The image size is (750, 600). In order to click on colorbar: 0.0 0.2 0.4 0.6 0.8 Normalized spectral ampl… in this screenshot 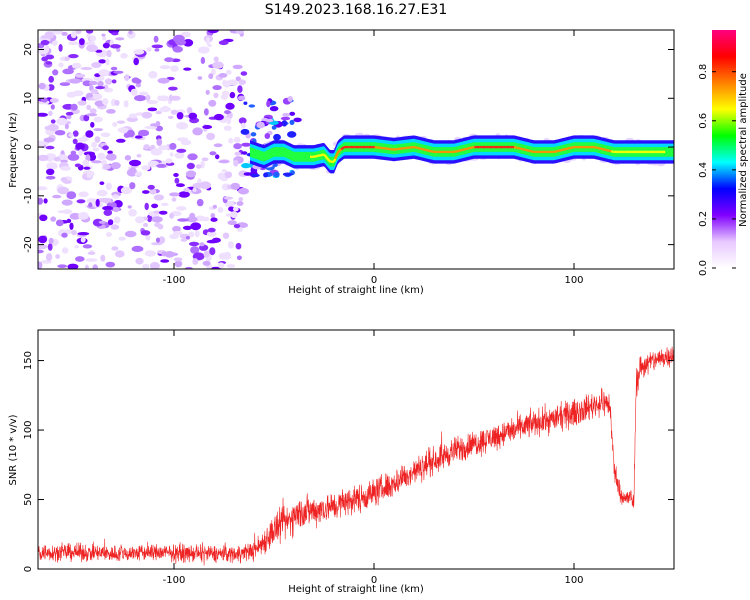, I will do `click(723, 153)`.